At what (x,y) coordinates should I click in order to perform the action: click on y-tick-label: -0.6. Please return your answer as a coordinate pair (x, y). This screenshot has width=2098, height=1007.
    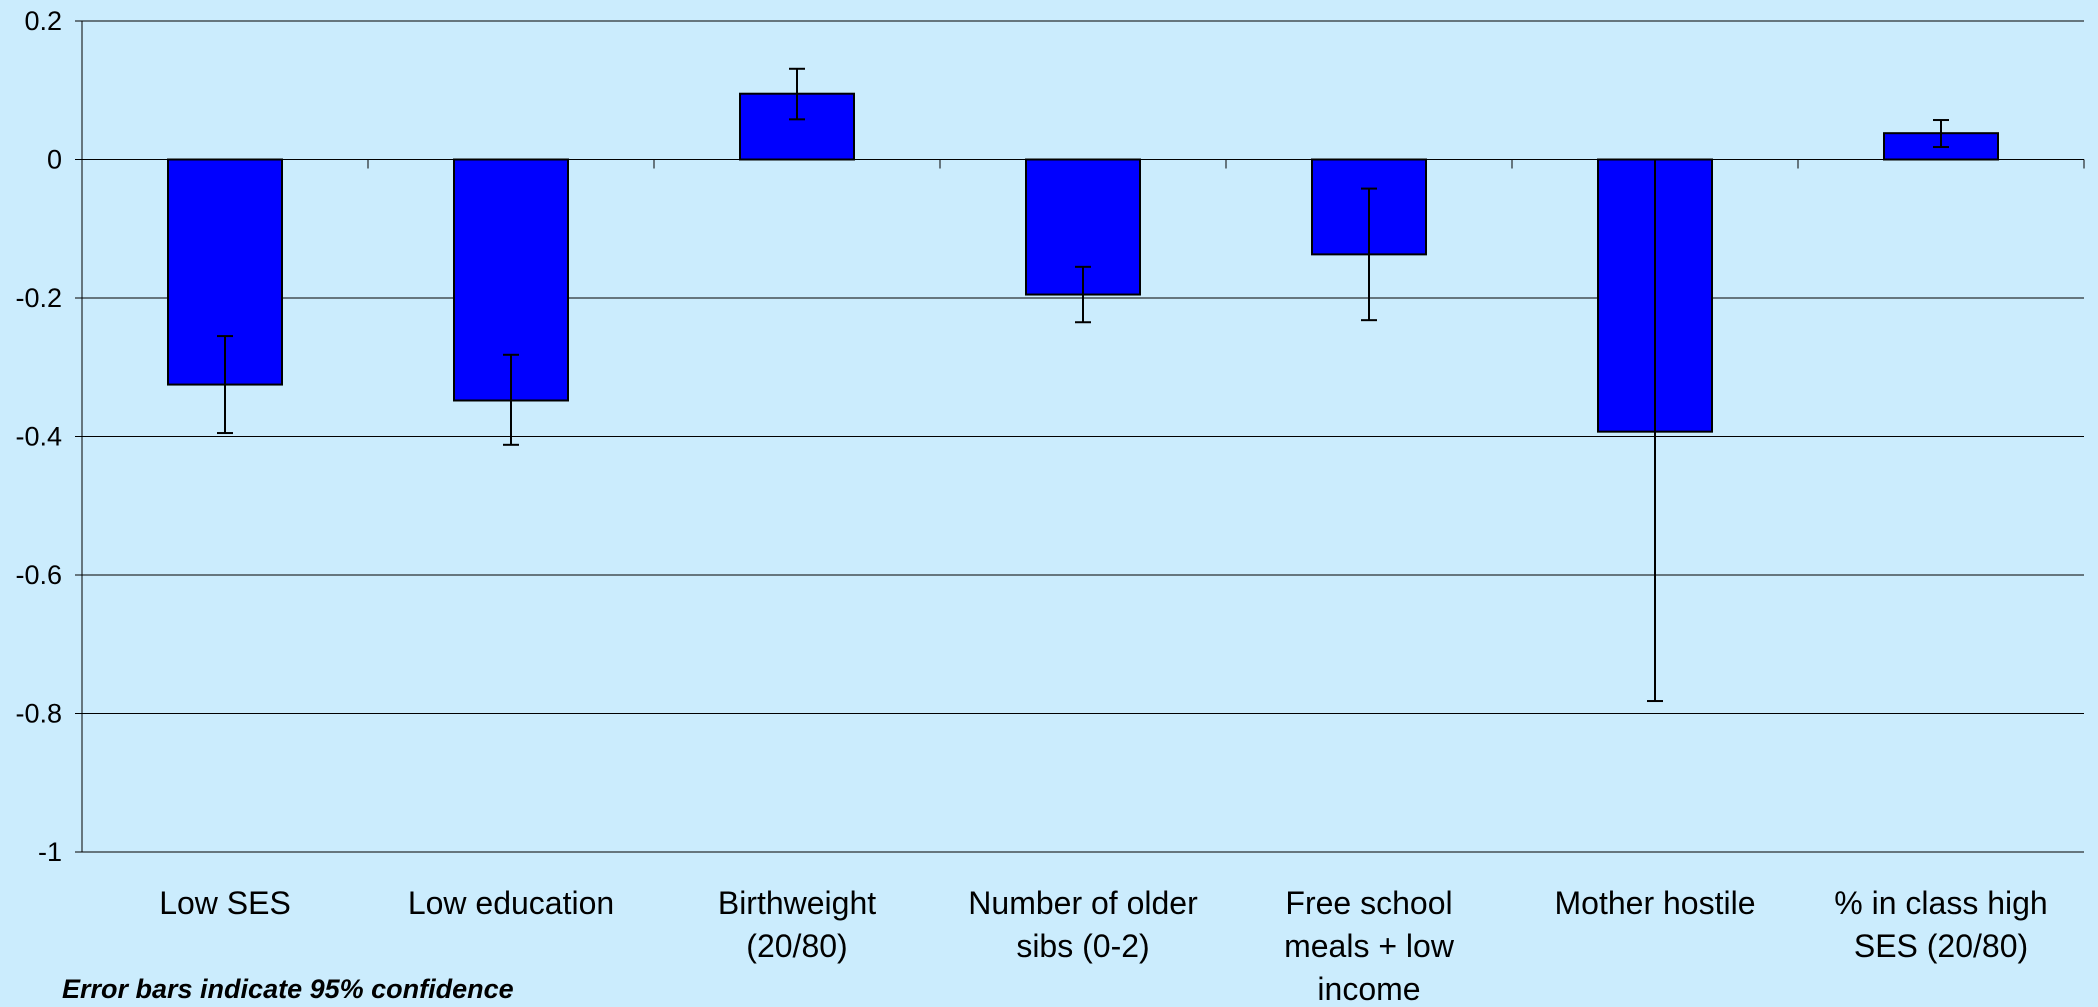
    Looking at the image, I should click on (38, 575).